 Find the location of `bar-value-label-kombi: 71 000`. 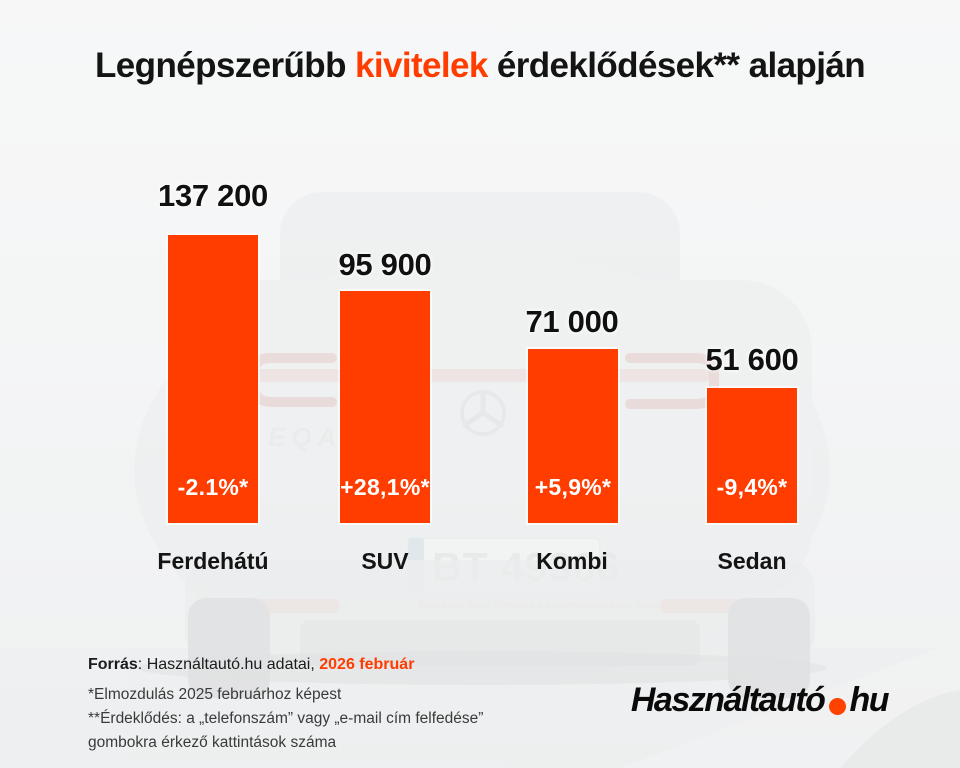

bar-value-label-kombi: 71 000 is located at coordinates (572, 321).